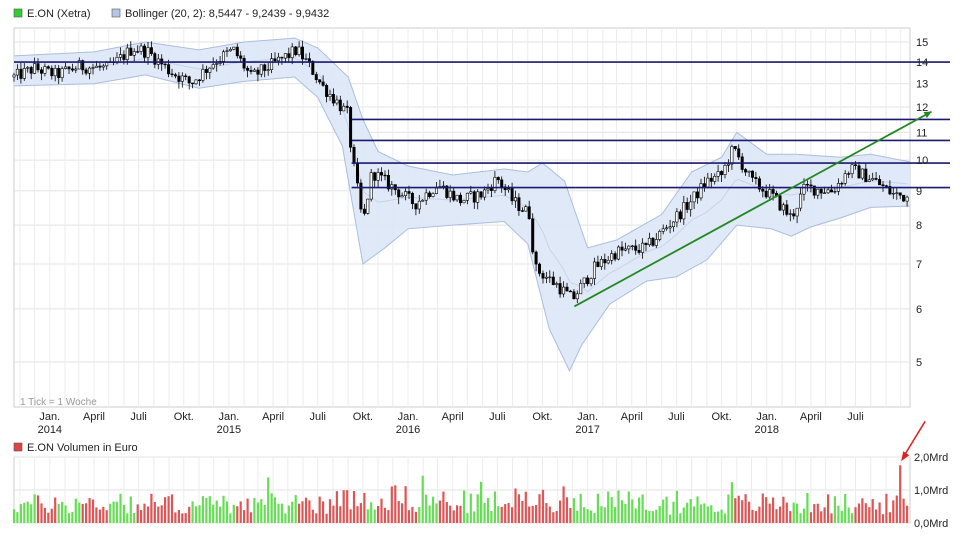 Image resolution: width=966 pixels, height=537 pixels. Describe the element at coordinates (587, 417) in the screenshot. I see `x-tick-label: Jan.` at that location.